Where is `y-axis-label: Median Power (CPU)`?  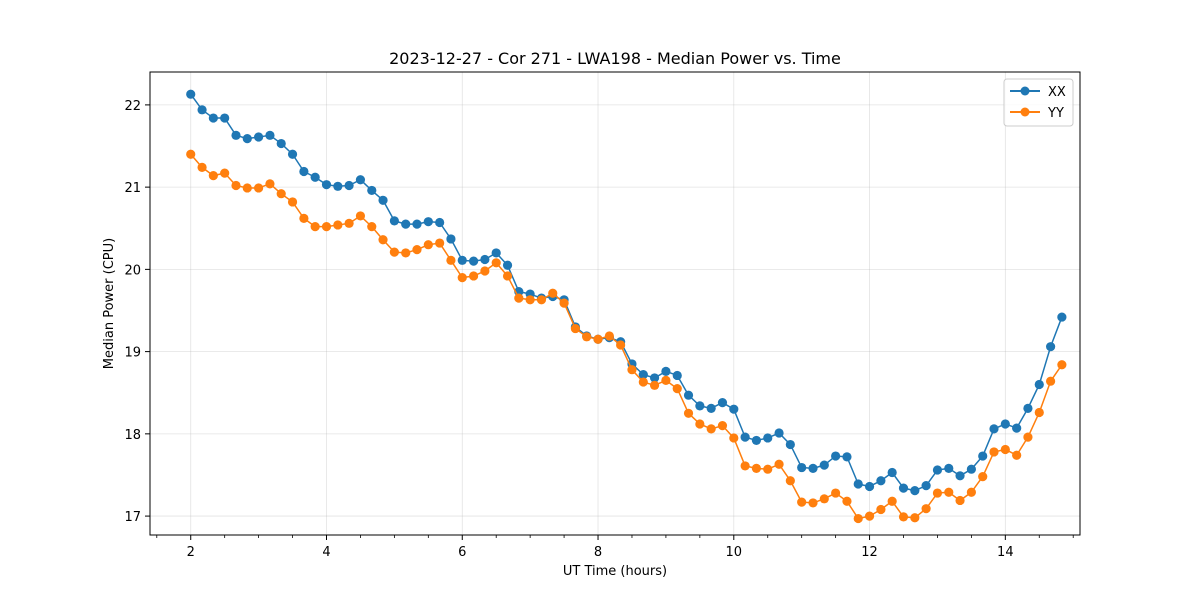
y-axis-label: Median Power (CPU) is located at coordinates (109, 303).